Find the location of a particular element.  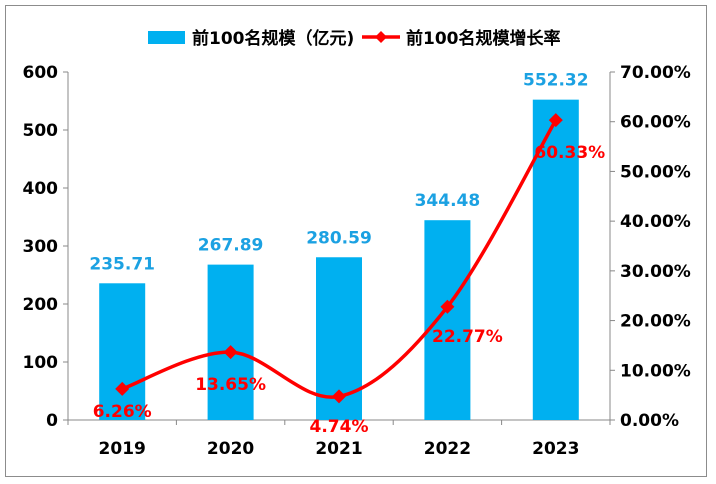

x-tick-label: 2022 is located at coordinates (447, 449).